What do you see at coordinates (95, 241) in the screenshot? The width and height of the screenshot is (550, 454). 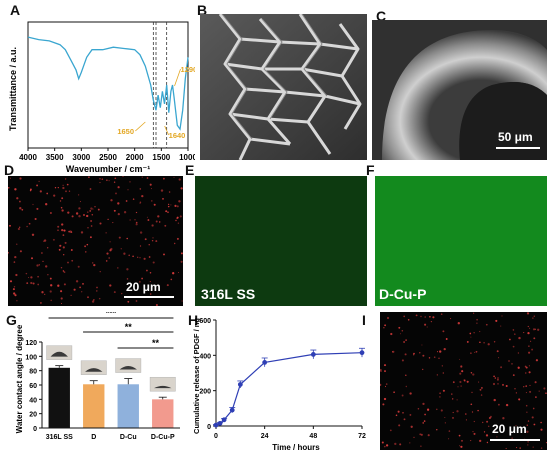 I see `fluorescence-d-dots` at bounding box center [95, 241].